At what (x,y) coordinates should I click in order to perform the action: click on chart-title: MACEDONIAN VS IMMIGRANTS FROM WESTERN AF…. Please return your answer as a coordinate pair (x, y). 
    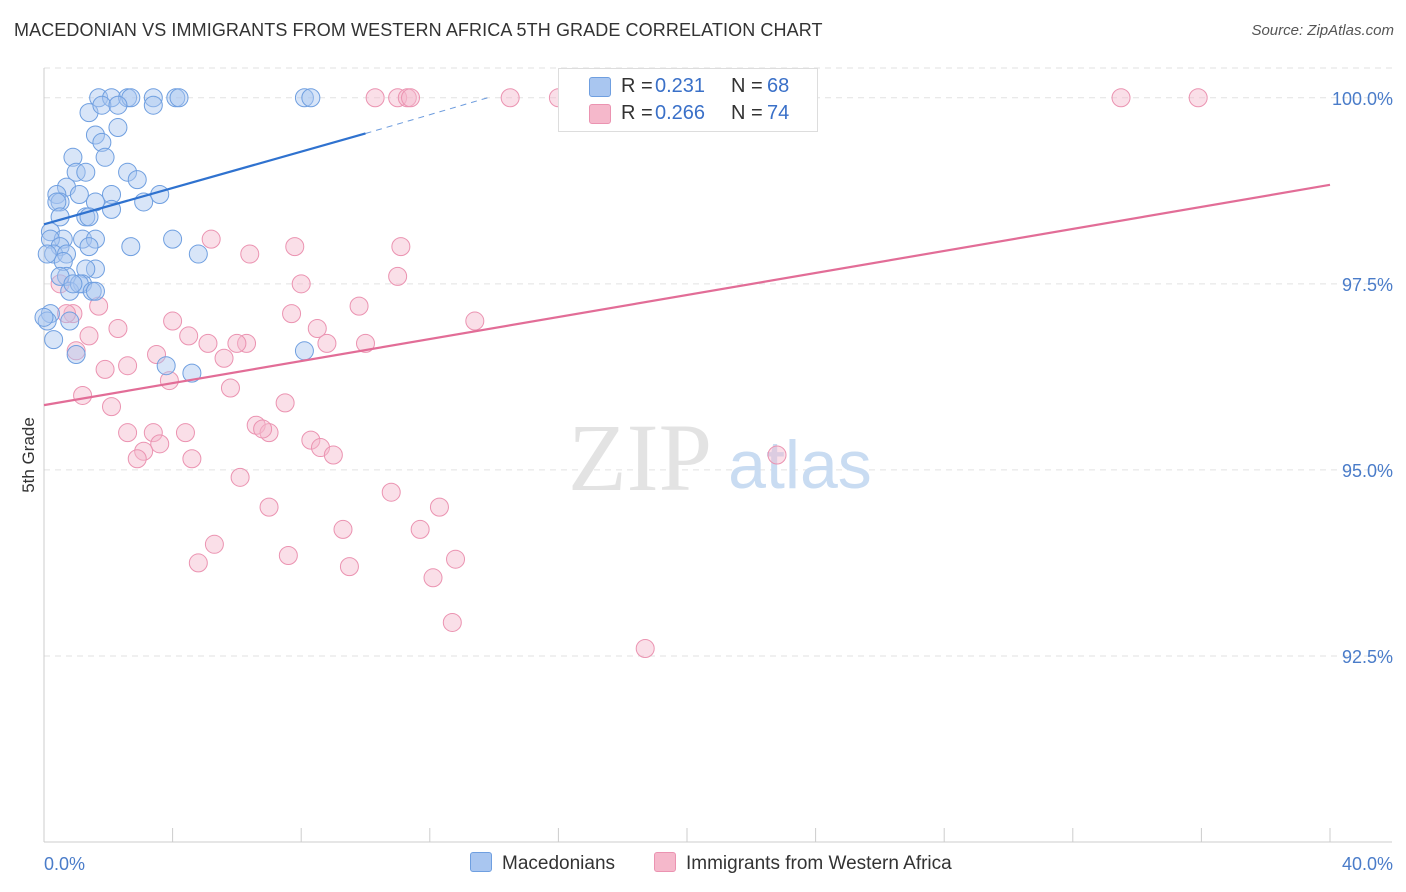
    Looking at the image, I should click on (418, 30).